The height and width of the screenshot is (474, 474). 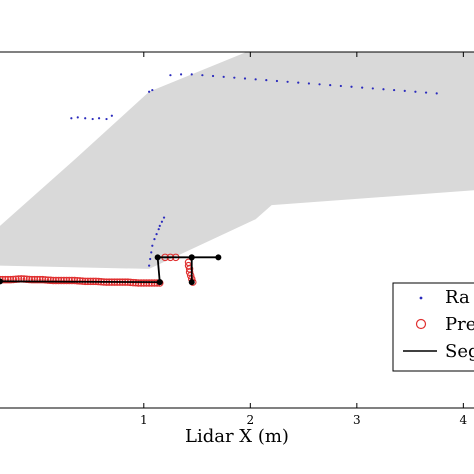 I want to click on legend-label: Seg, so click(x=459, y=351).